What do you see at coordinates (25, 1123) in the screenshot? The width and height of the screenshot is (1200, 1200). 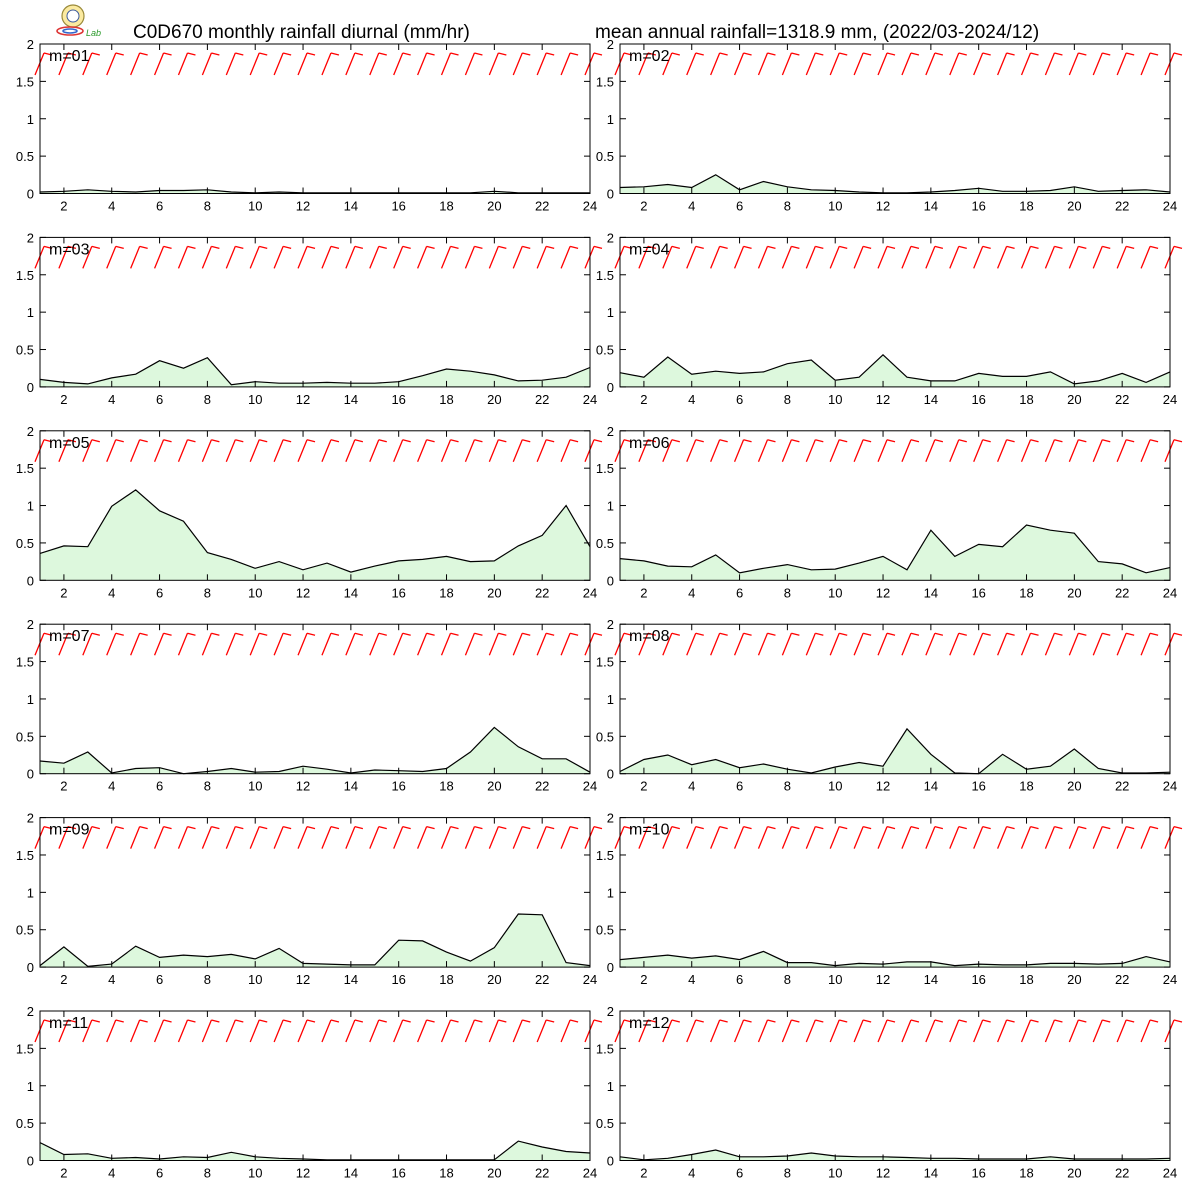 I see `y-tick-label: 0.5` at bounding box center [25, 1123].